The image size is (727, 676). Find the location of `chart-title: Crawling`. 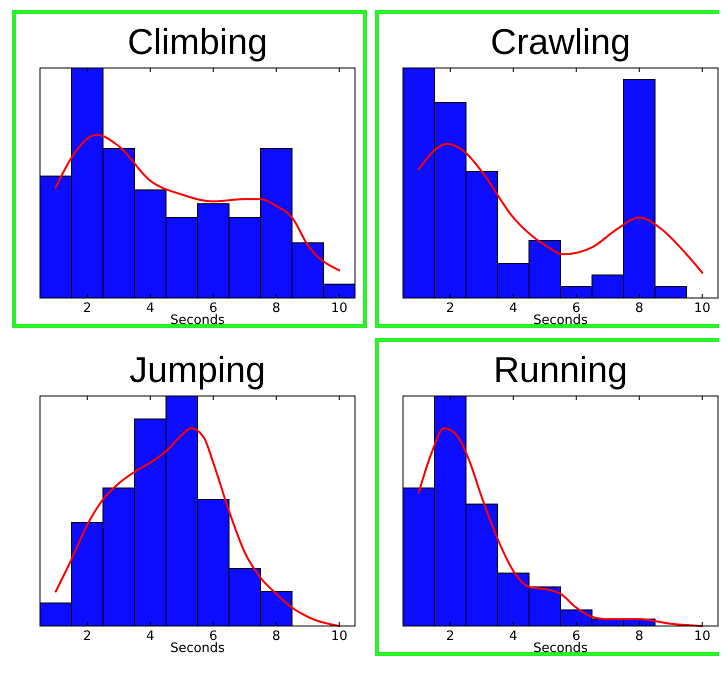

chart-title: Crawling is located at coordinates (560, 41).